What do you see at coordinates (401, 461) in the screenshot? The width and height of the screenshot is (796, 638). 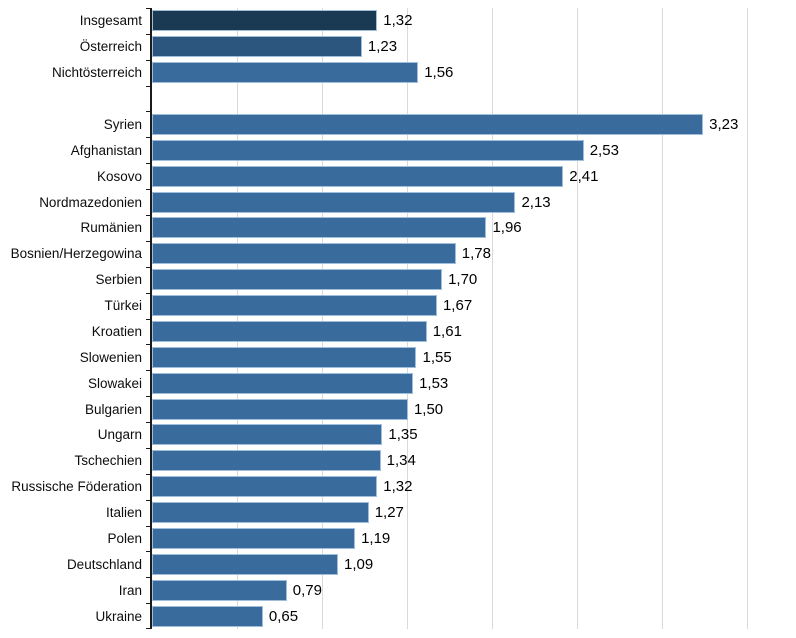 I see `value-label: 1,34` at bounding box center [401, 461].